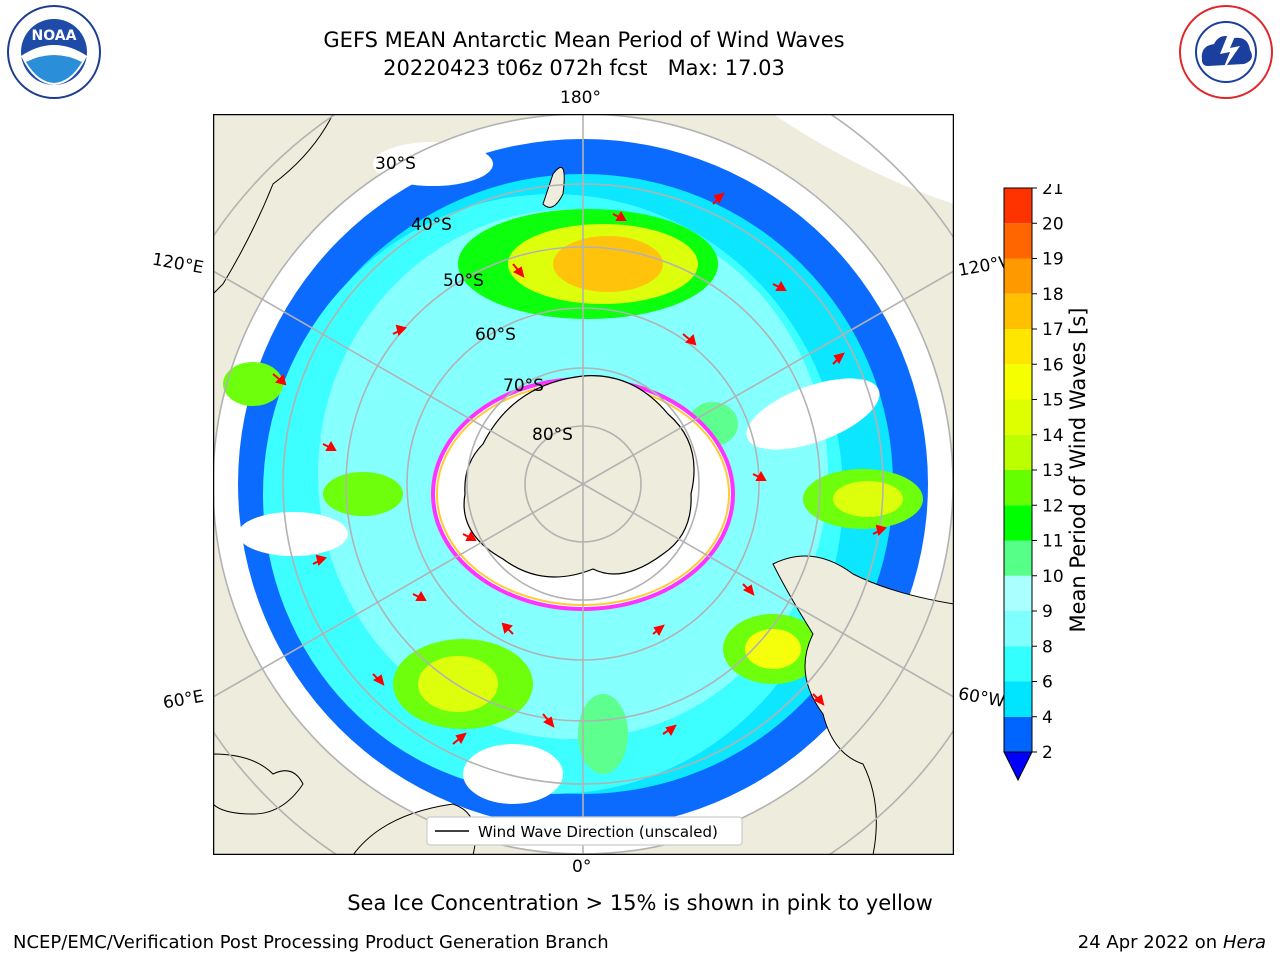  I want to click on legend-label: Wind Wave Direction (unscaled), so click(598, 832).